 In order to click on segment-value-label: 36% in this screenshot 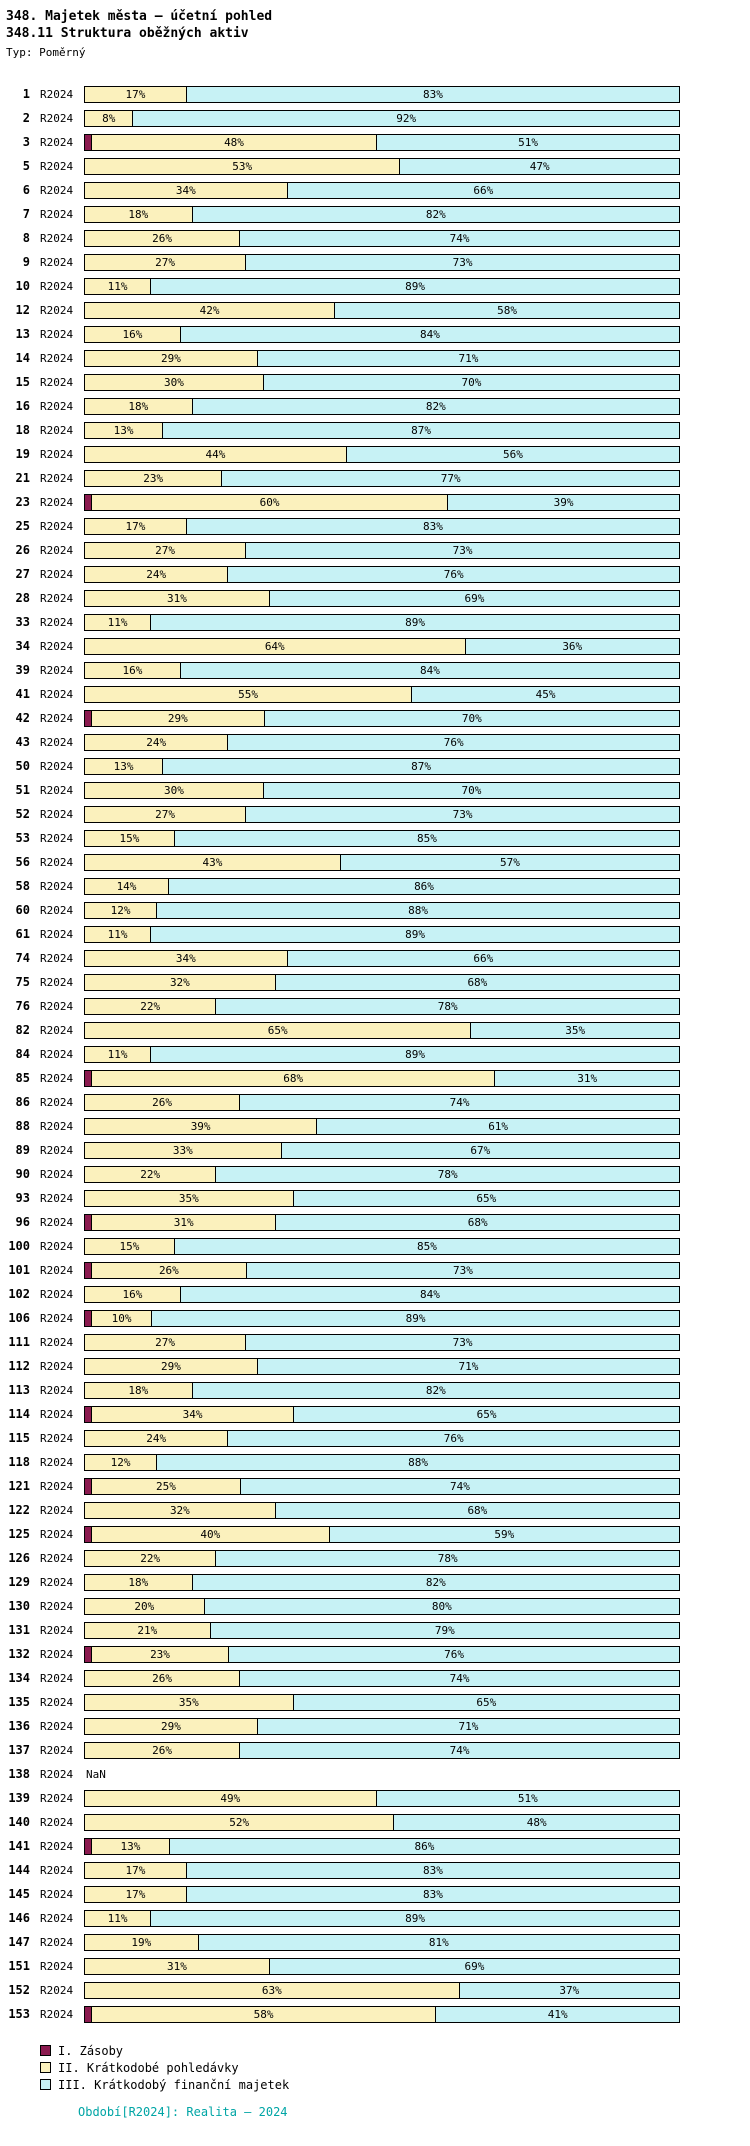, I will do `click(572, 646)`.